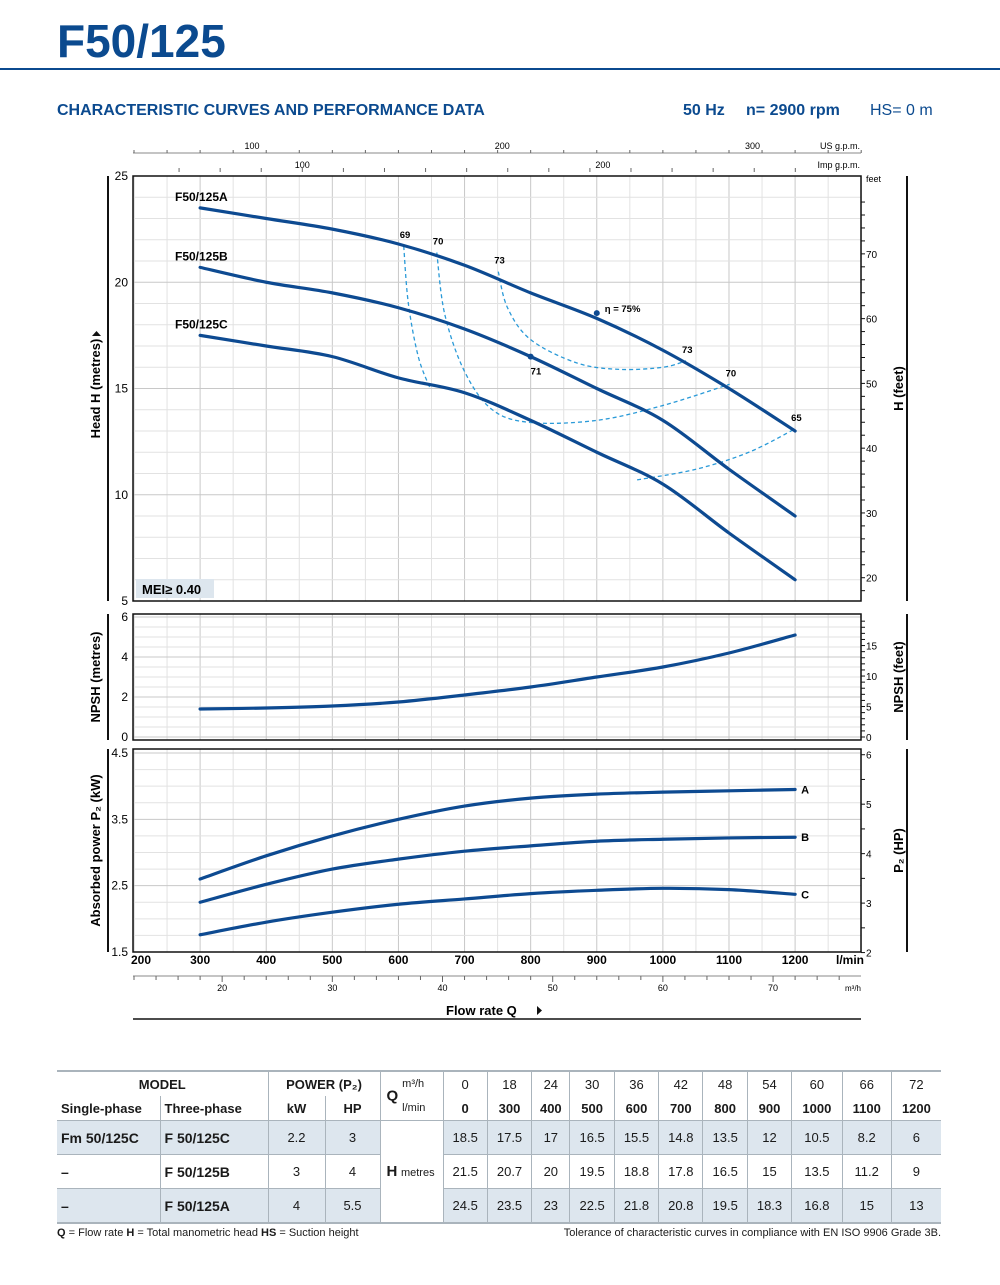 The height and width of the screenshot is (1285, 1000). What do you see at coordinates (795, 960) in the screenshot?
I see `x-tick-label: 1200` at bounding box center [795, 960].